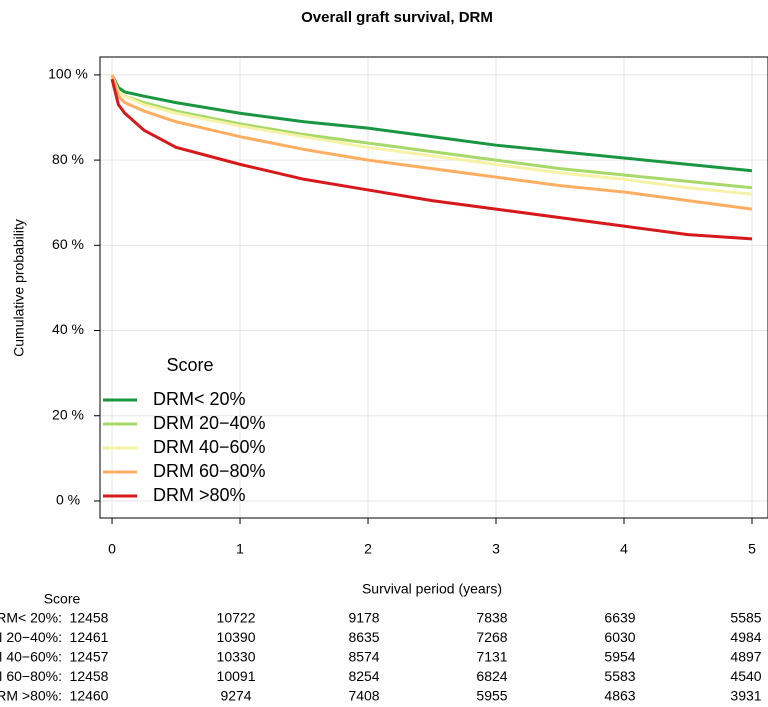 The width and height of the screenshot is (768, 707). What do you see at coordinates (236, 618) in the screenshot?
I see `risk-count: 10722` at bounding box center [236, 618].